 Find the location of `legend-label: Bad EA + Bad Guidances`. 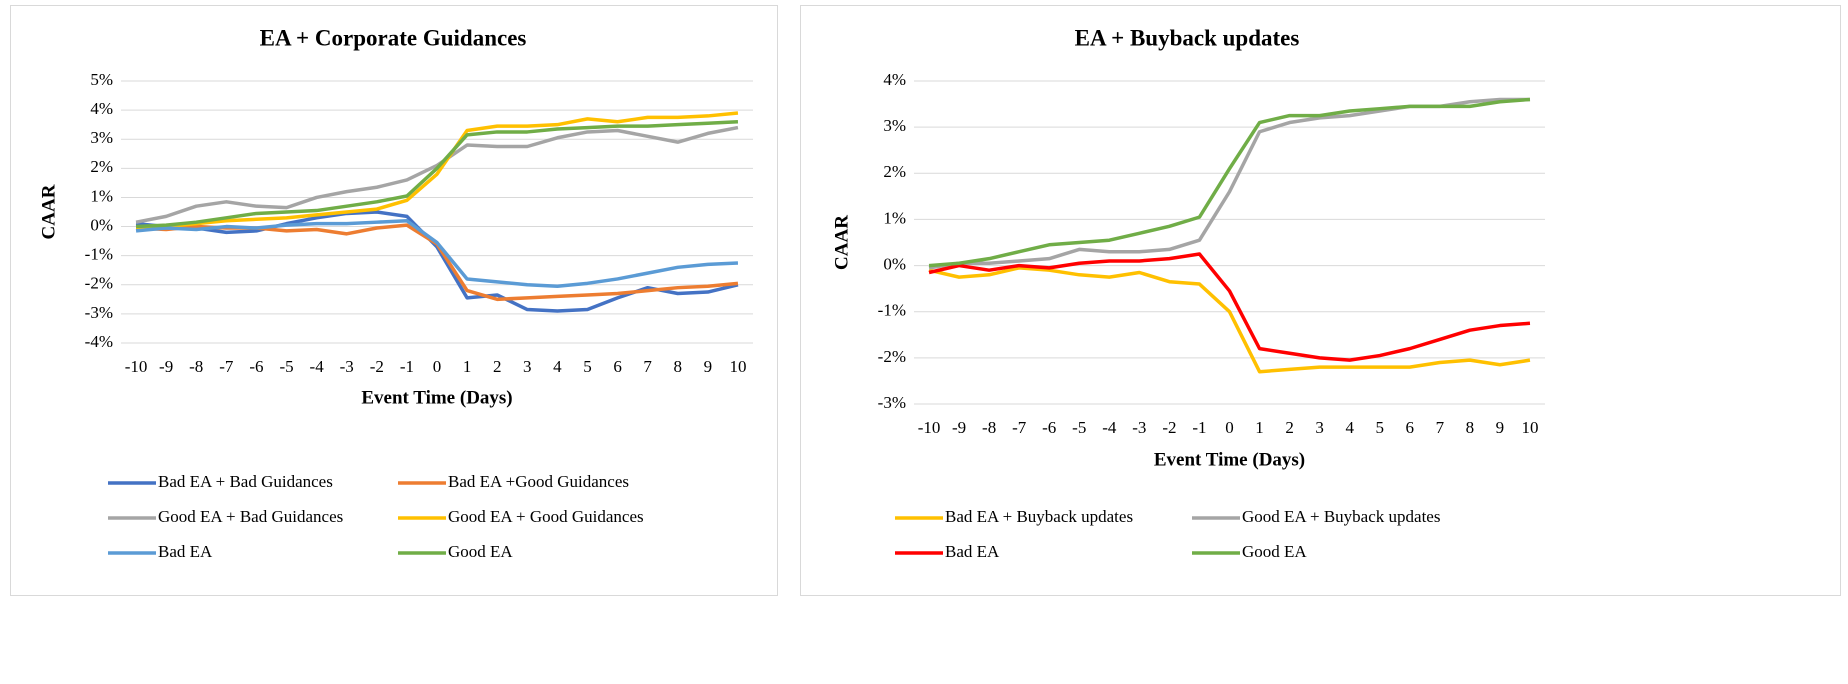

legend-label: Bad EA + Bad Guidances is located at coordinates (245, 481).